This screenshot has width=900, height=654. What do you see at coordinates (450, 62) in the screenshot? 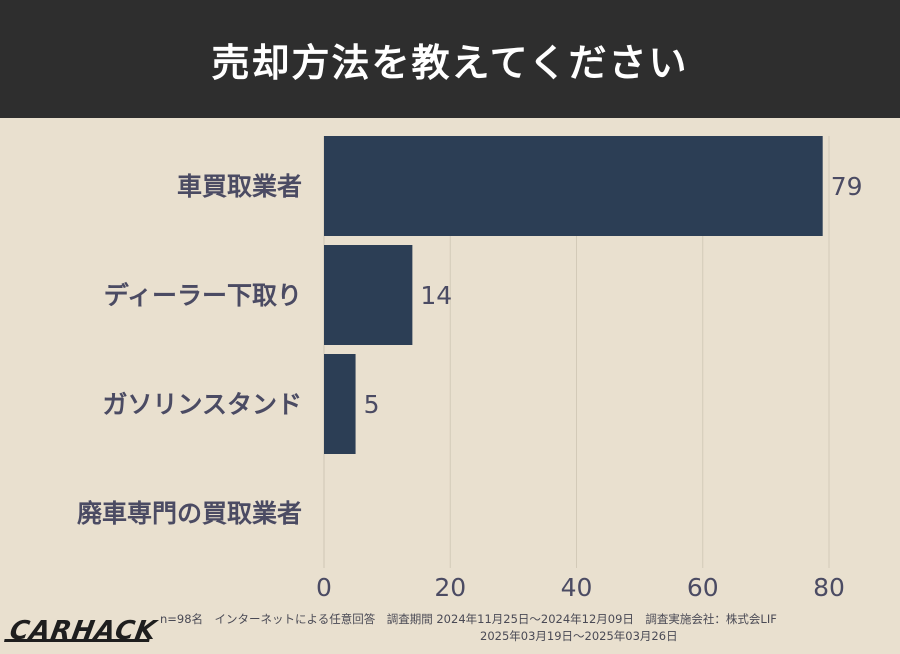
I see `page-title: 売却方法を教えてください` at bounding box center [450, 62].